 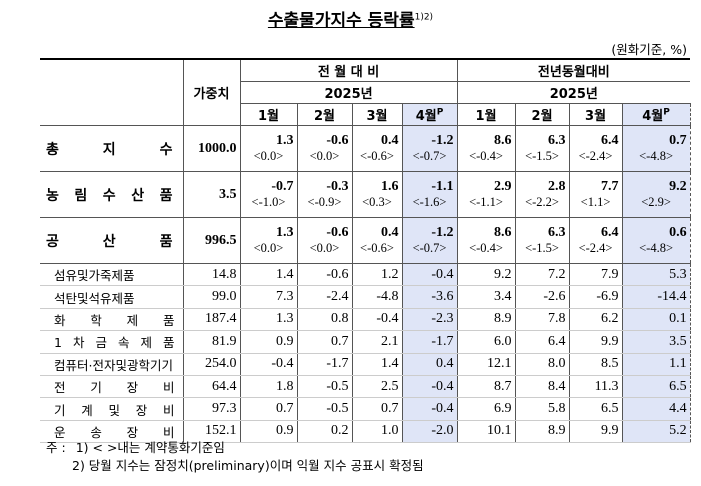 I want to click on weight-cell: 97.3, so click(x=211, y=409).